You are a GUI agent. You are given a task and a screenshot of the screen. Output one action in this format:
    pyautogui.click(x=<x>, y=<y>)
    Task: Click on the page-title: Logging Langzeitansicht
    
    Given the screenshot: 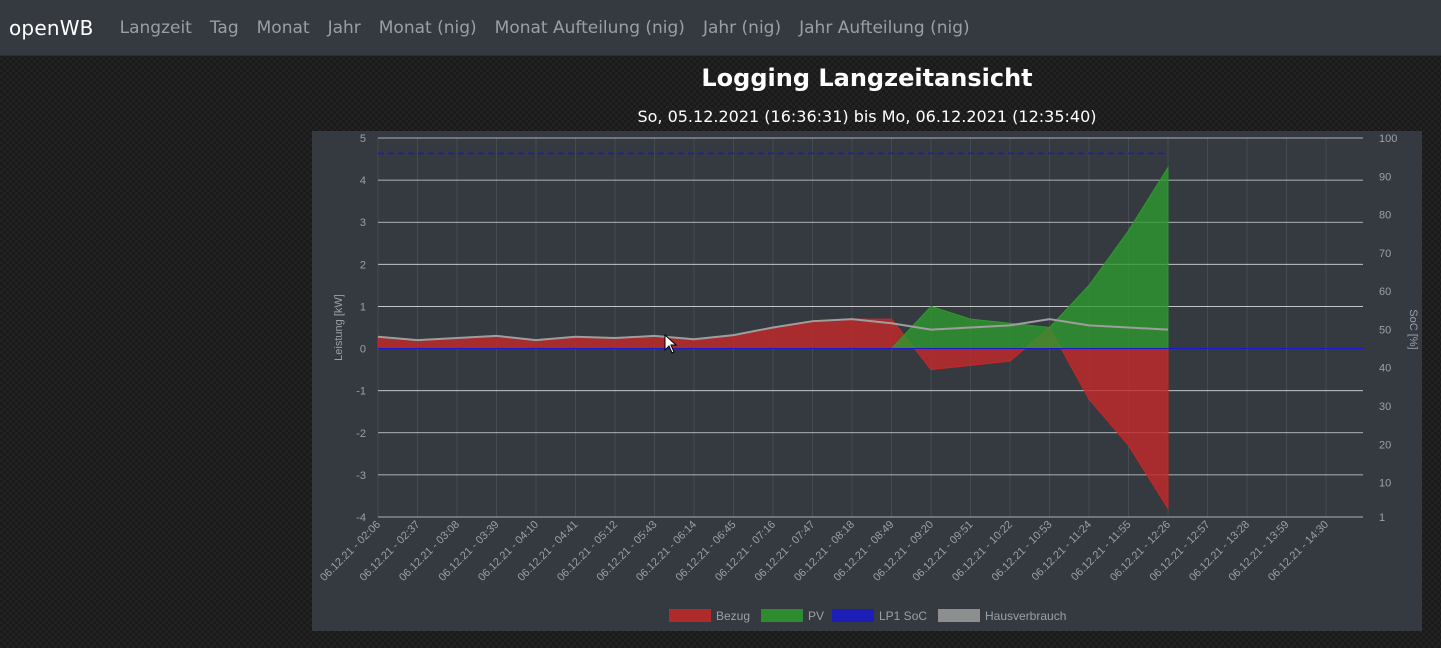 What is the action you would take?
    pyautogui.click(x=867, y=78)
    